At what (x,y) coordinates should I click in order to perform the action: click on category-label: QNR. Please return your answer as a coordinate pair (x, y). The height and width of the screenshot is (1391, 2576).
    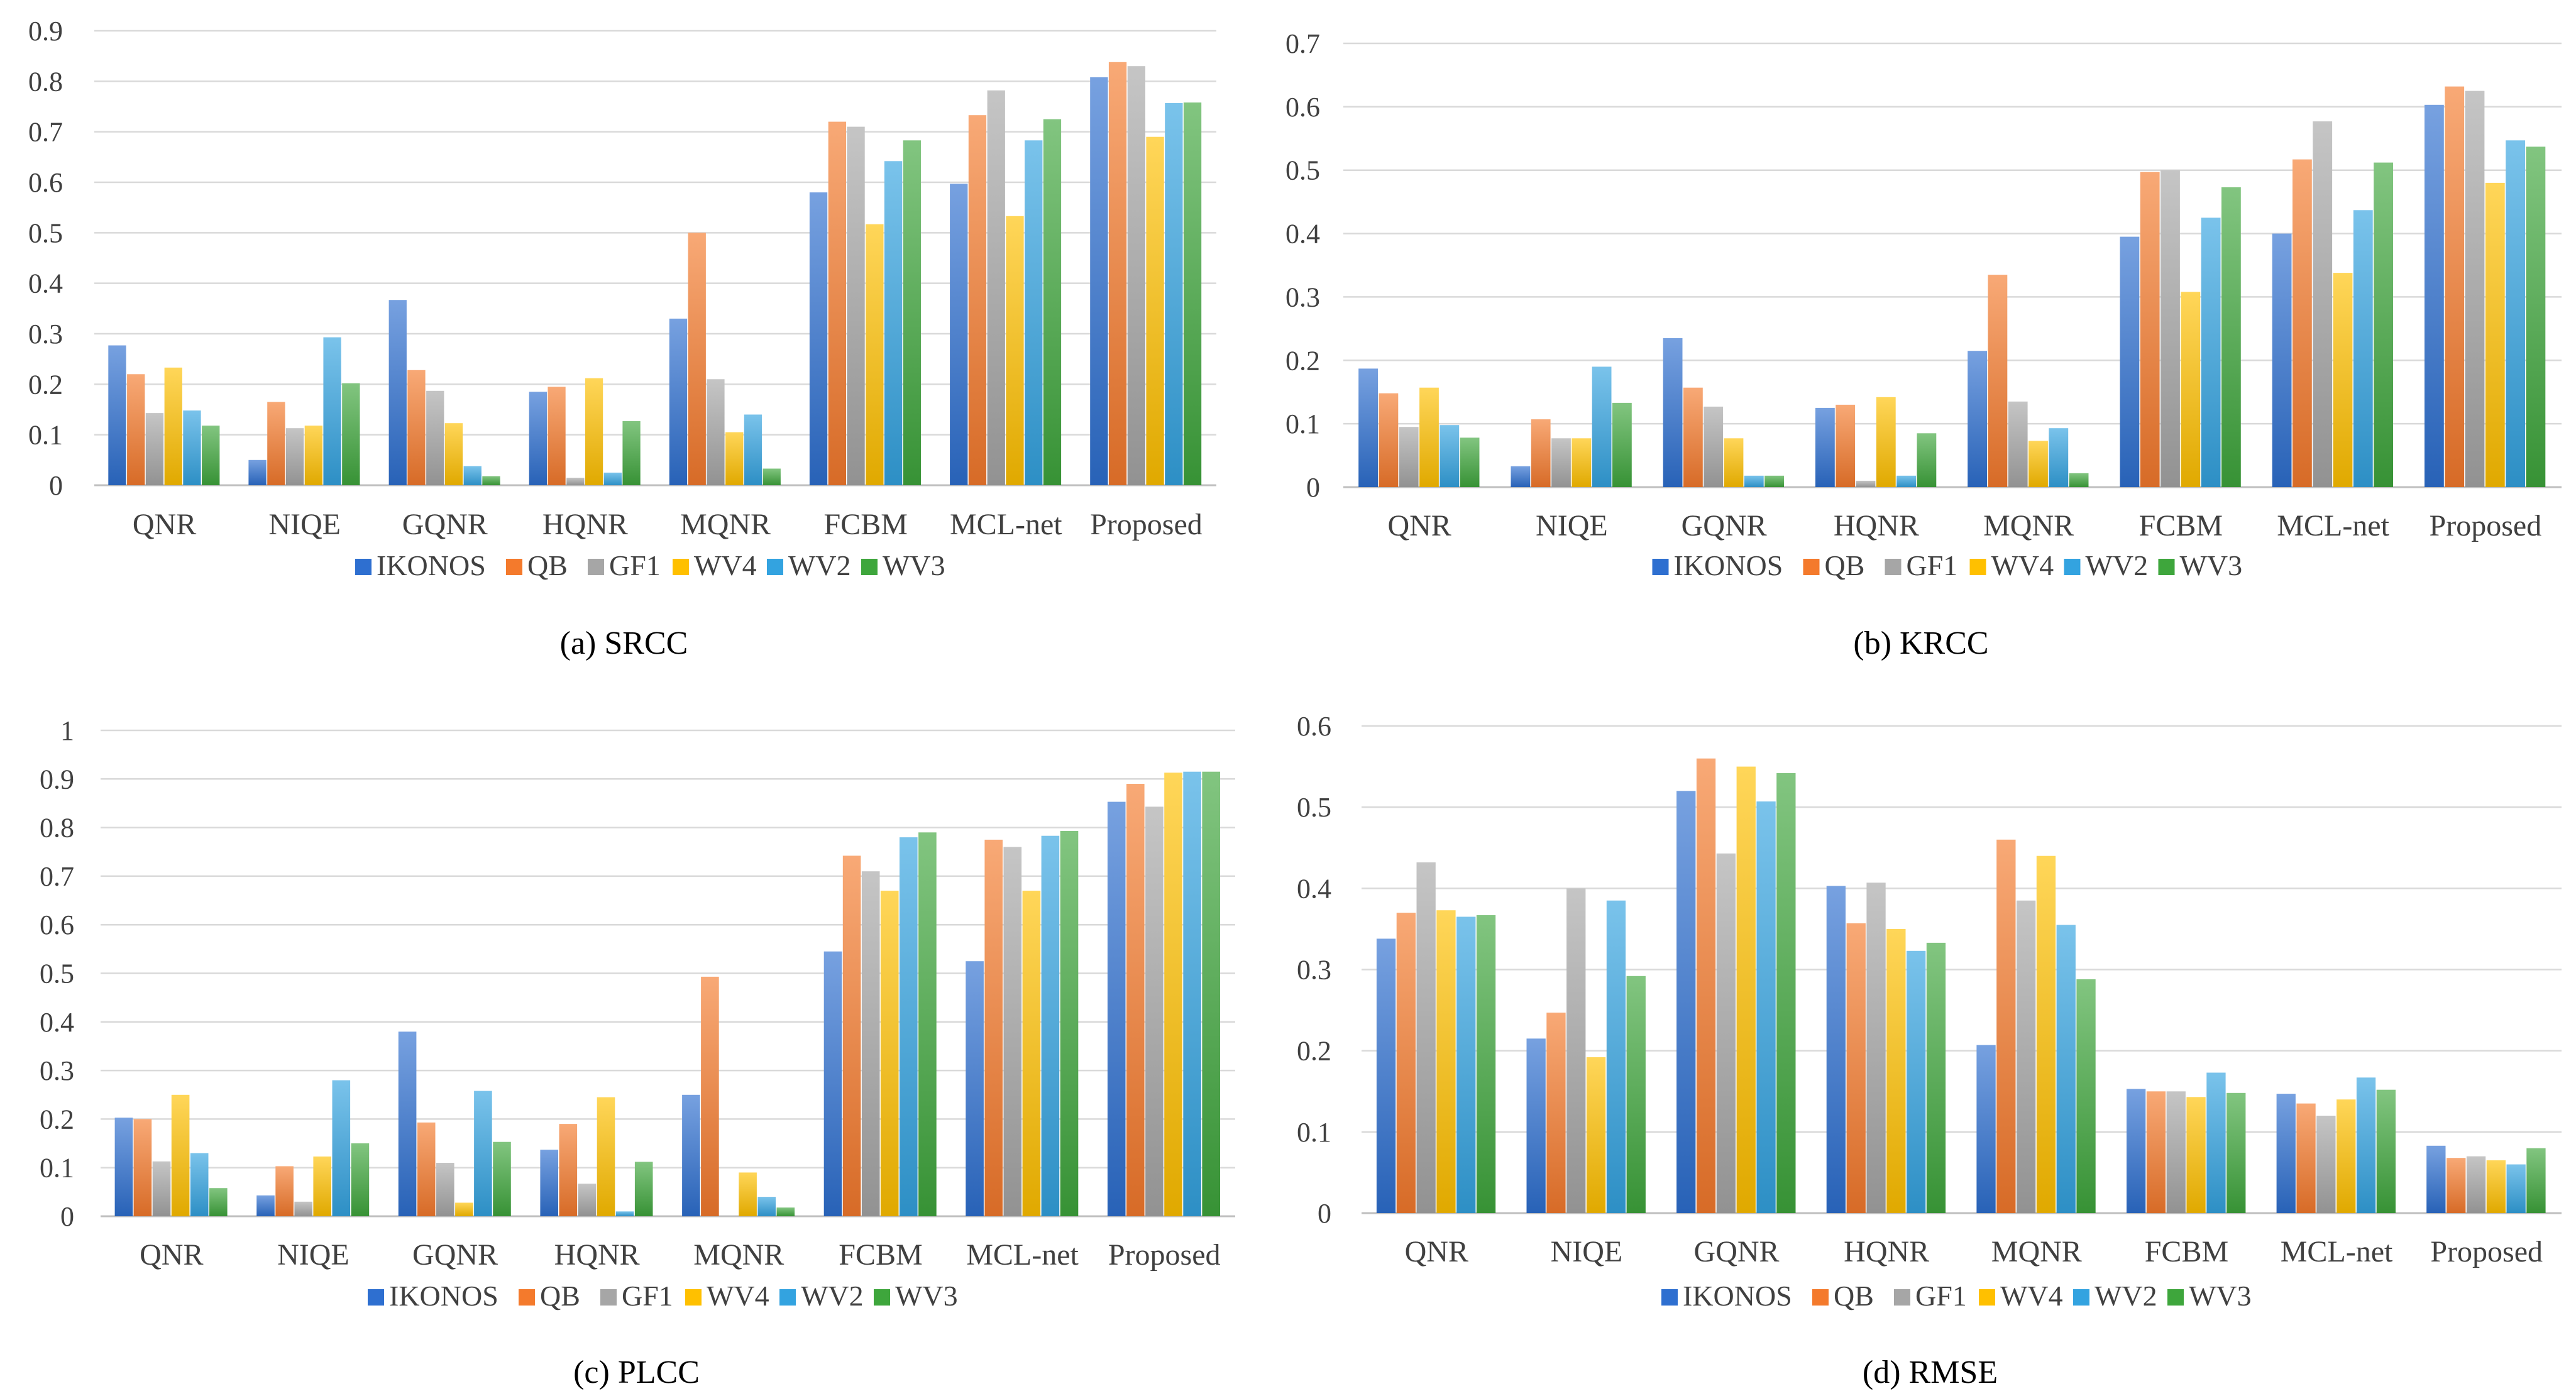
    Looking at the image, I should click on (1437, 1251).